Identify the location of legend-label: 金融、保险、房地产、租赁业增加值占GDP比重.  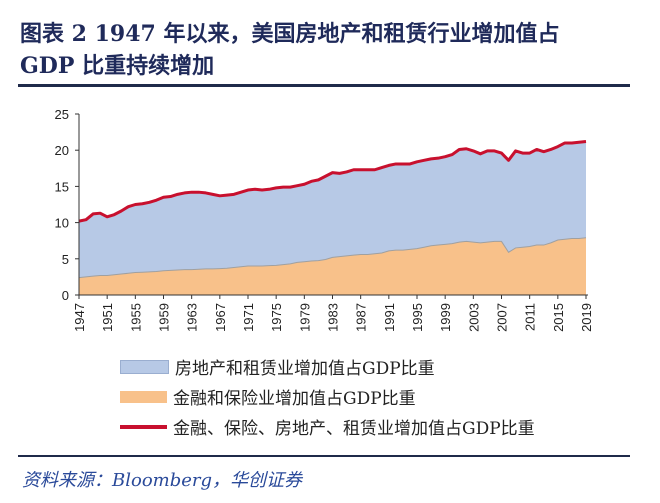
(354, 429).